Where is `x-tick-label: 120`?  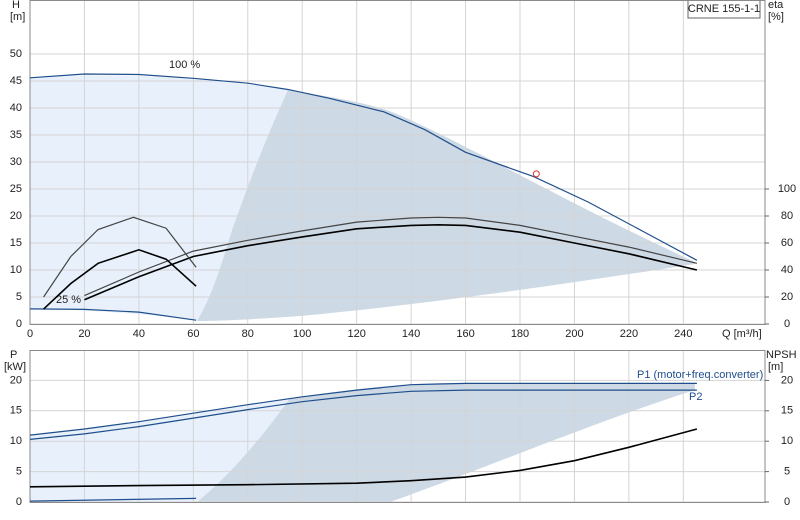 x-tick-label: 120 is located at coordinates (356, 334).